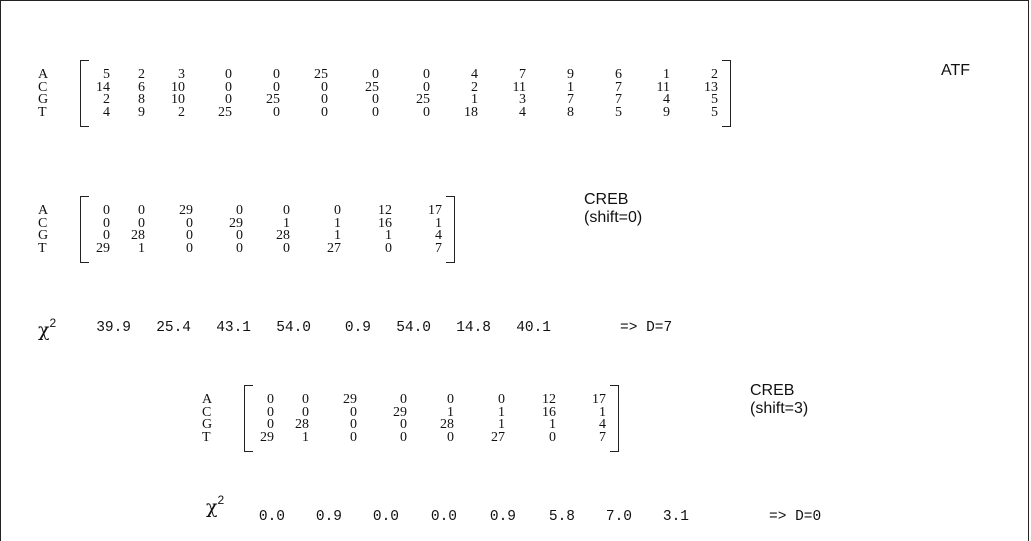  I want to click on chi-symbol: χ, so click(212, 507).